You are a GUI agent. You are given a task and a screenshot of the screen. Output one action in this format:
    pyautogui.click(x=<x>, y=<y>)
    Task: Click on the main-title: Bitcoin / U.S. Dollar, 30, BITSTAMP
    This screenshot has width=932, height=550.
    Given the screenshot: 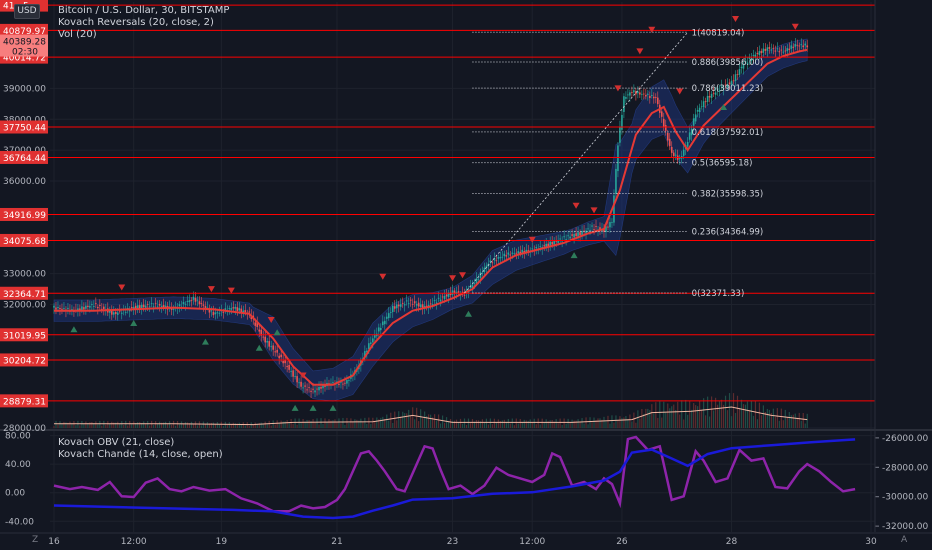 What is the action you would take?
    pyautogui.click(x=144, y=10)
    